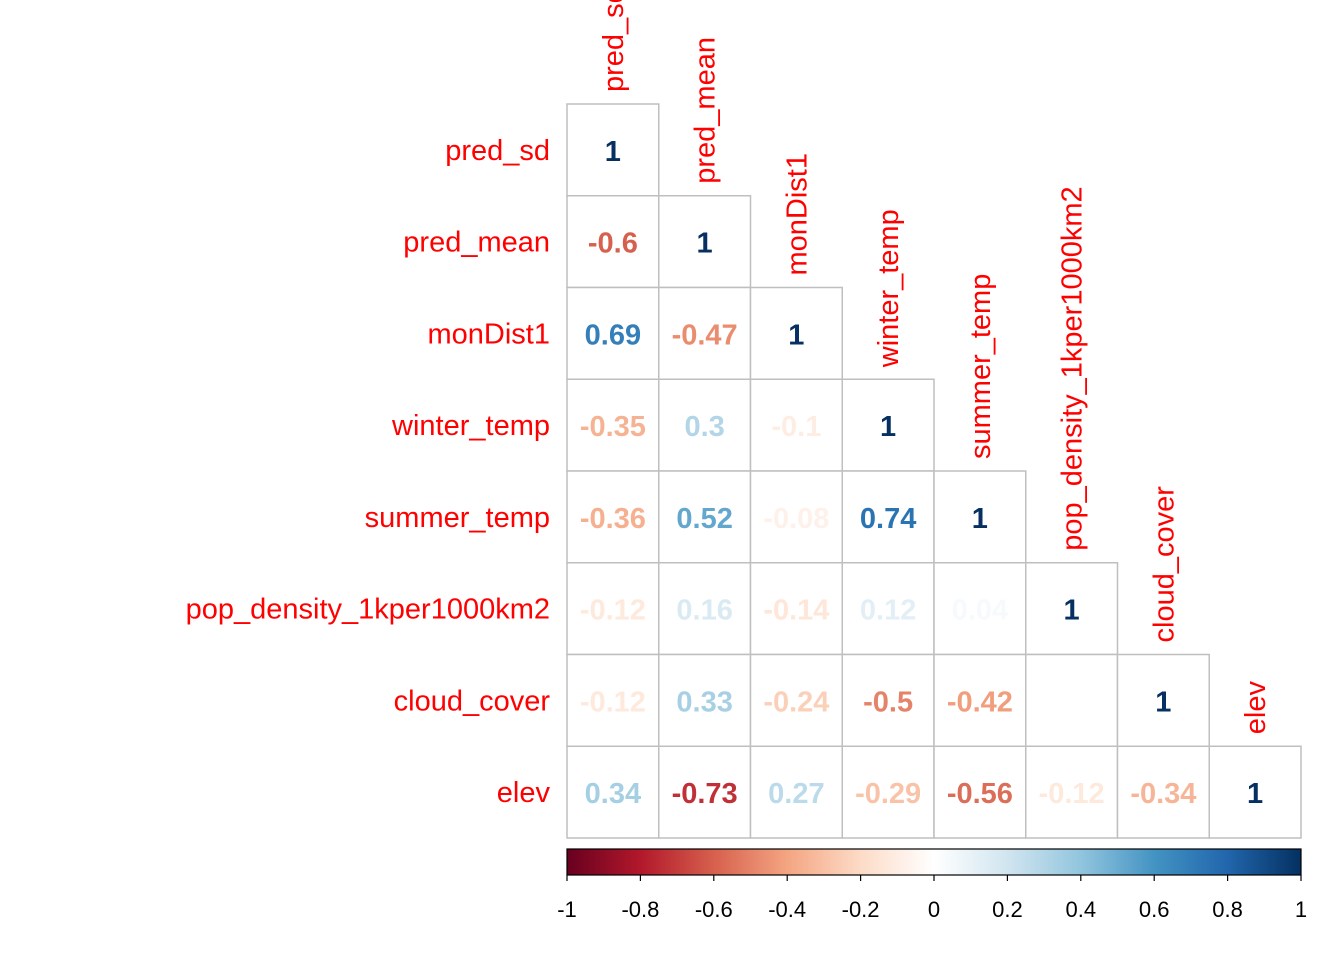  I want to click on cell-value: -0.29, so click(888, 794).